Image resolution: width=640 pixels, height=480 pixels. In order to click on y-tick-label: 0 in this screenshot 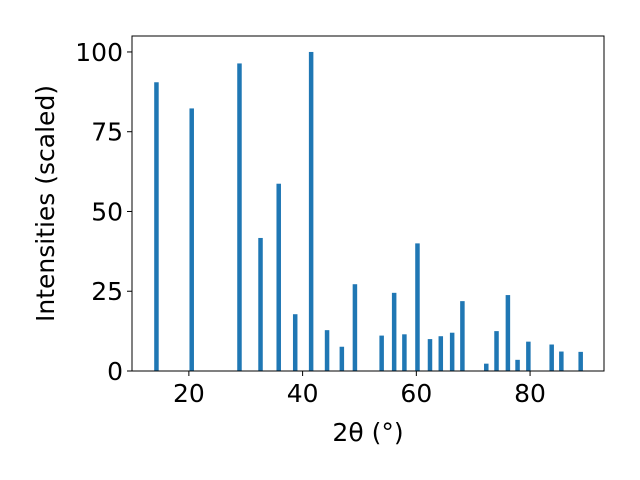, I will do `click(115, 371)`.